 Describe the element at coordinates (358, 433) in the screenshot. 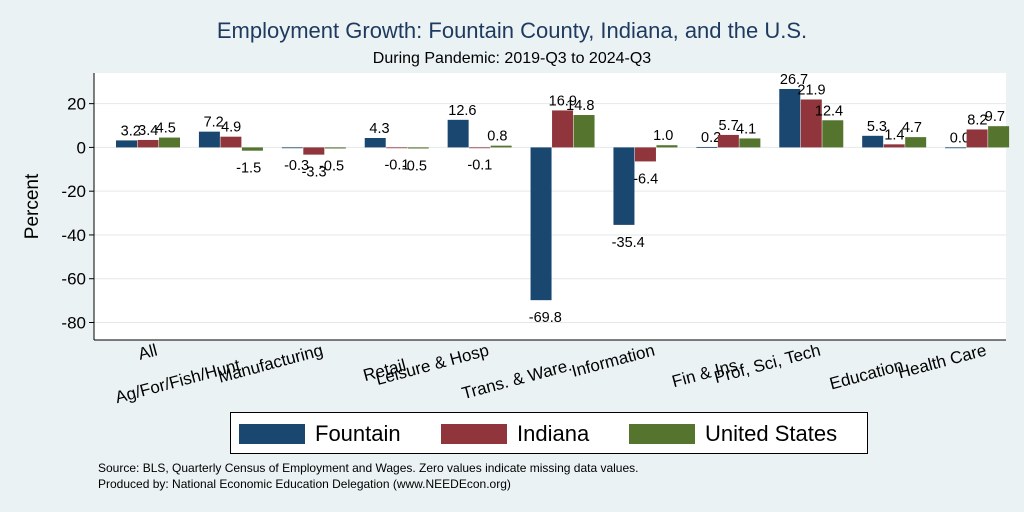

I see `legend-label-fountain: Fountain` at that location.